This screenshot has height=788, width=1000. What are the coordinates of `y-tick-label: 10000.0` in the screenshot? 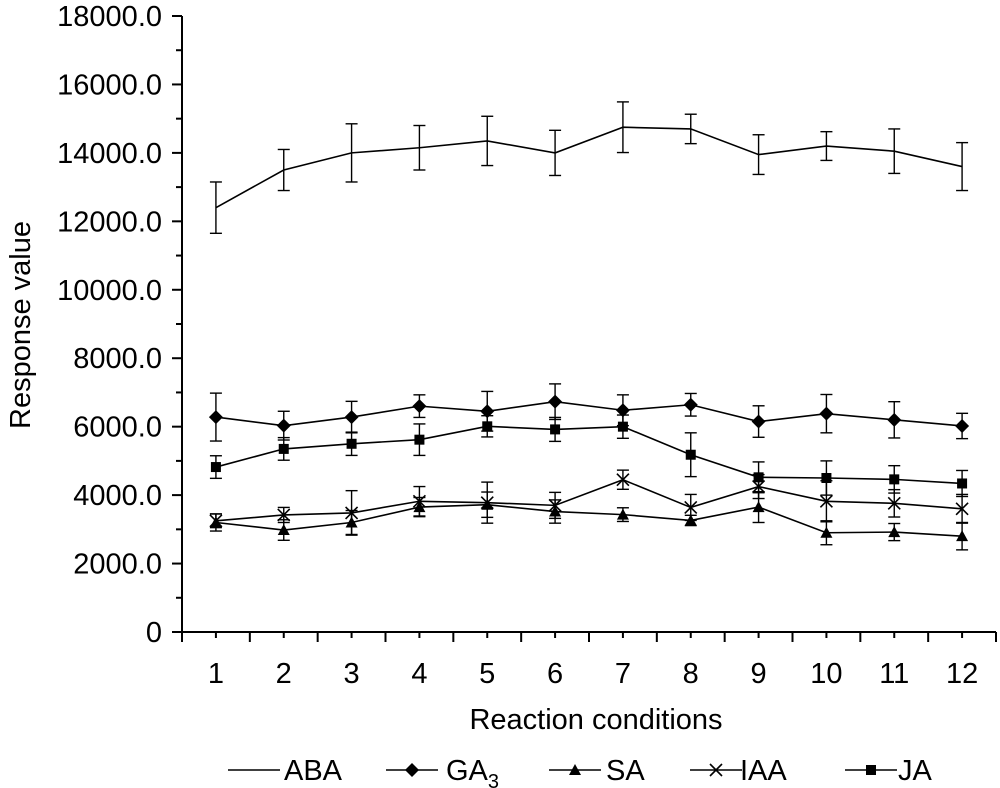 It's located at (109, 291).